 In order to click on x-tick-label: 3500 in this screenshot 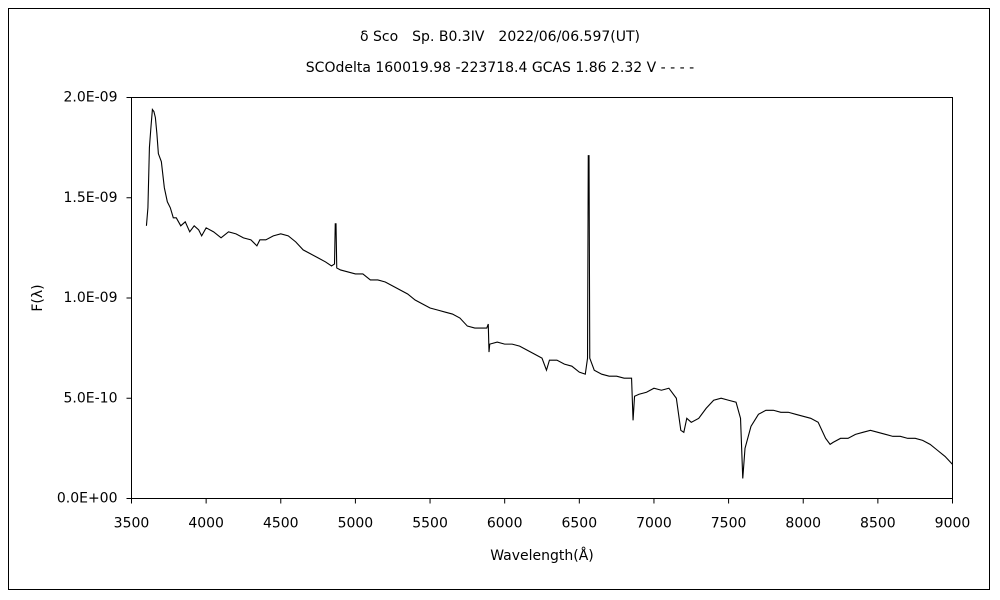, I will do `click(132, 524)`.